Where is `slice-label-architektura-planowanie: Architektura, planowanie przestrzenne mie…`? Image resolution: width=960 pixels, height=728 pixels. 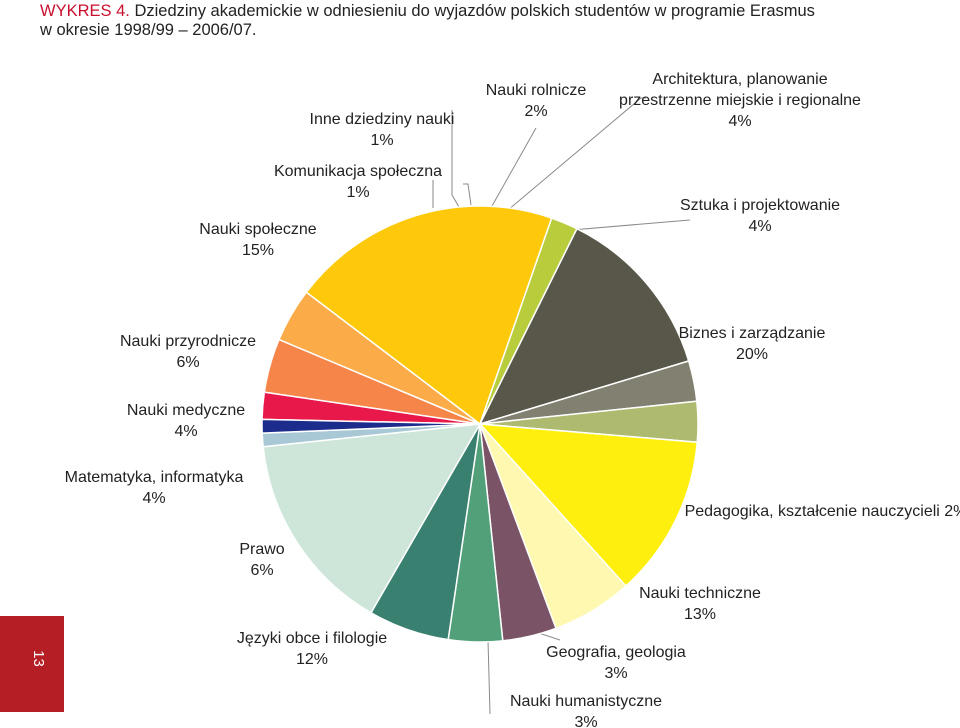 slice-label-architektura-planowanie: Architektura, planowanie przestrzenne mie… is located at coordinates (740, 100).